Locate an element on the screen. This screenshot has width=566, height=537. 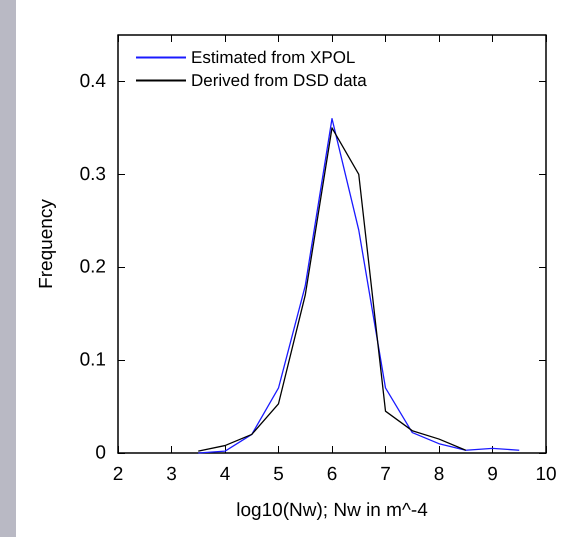
x-tick-label: 2 is located at coordinates (118, 474).